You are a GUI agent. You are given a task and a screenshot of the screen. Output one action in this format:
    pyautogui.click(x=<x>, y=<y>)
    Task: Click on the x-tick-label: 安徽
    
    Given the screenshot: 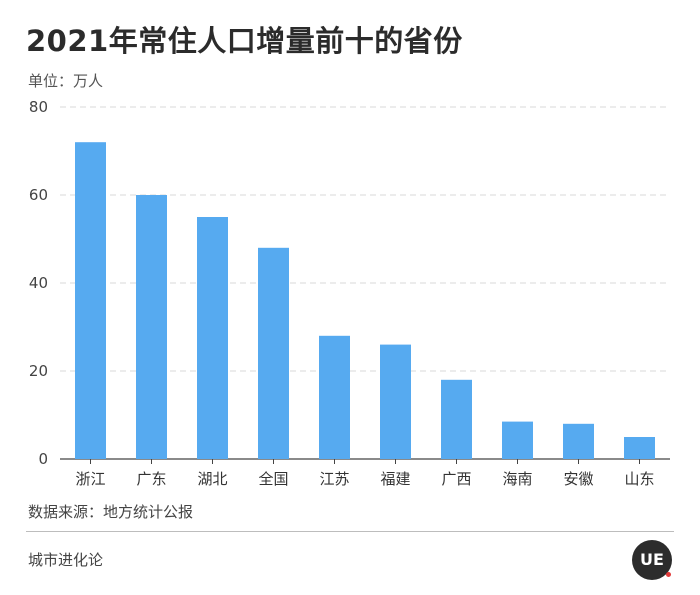 What is the action you would take?
    pyautogui.click(x=578, y=479)
    